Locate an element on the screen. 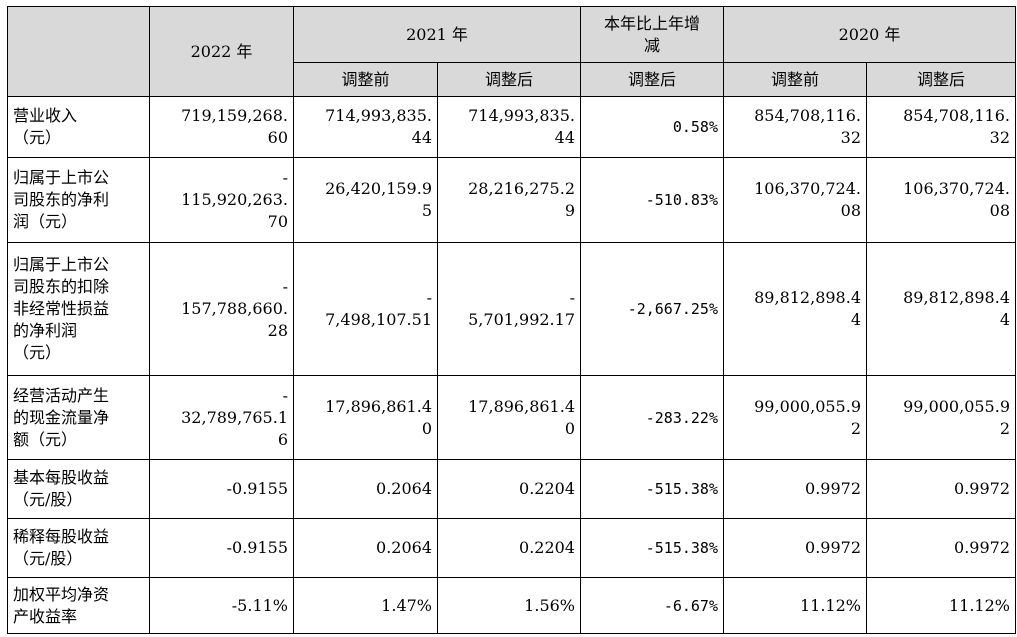  cell-2022: 719,159,268. 60 is located at coordinates (221, 127).